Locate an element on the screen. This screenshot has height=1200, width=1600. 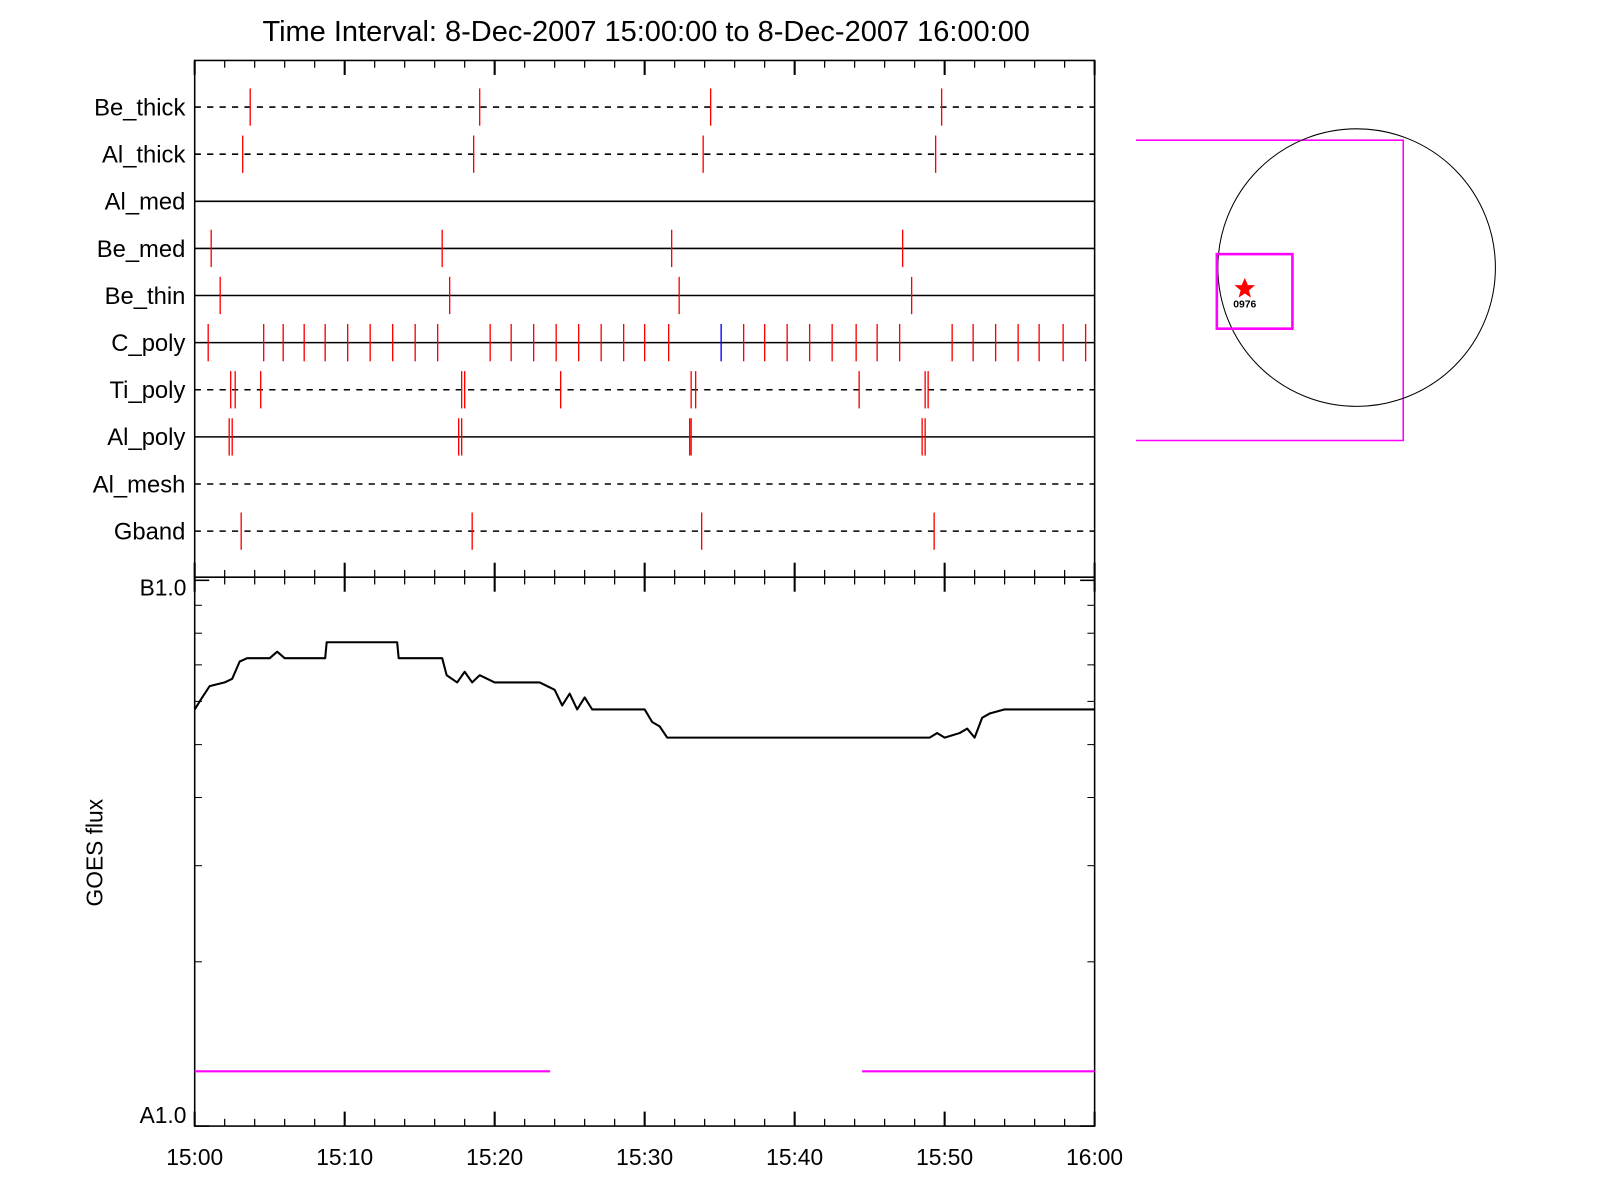
inset-connector is located at coordinates (1270, 290).